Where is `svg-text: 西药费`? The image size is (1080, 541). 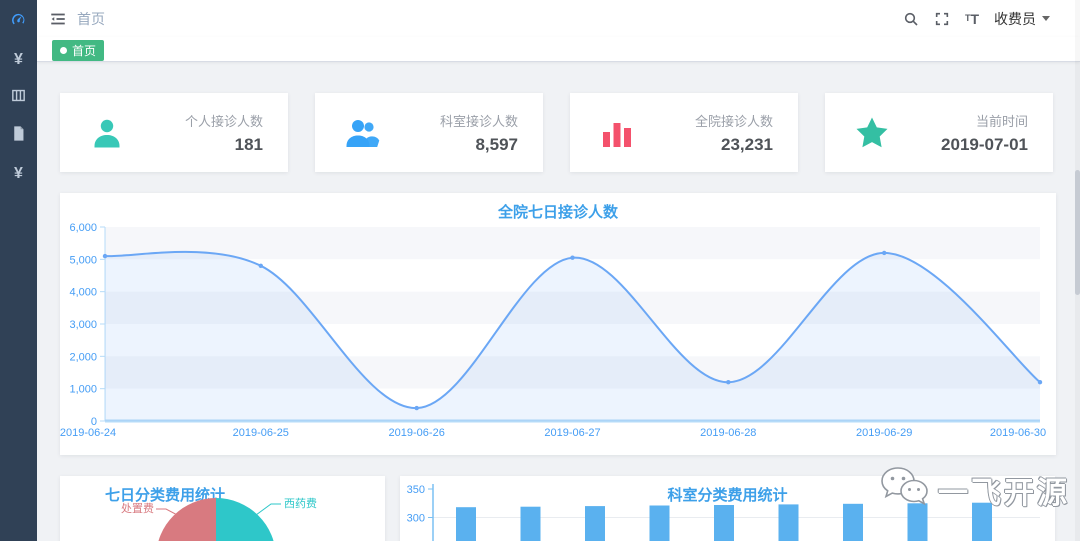
svg-text: 西药费 is located at coordinates (300, 503).